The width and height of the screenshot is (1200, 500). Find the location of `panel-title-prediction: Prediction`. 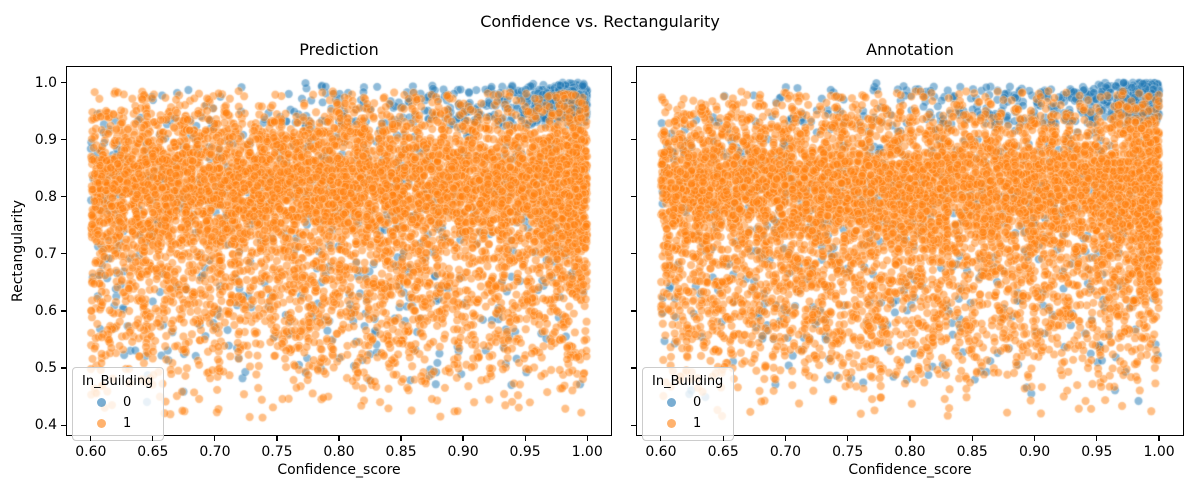

panel-title-prediction: Prediction is located at coordinates (339, 49).